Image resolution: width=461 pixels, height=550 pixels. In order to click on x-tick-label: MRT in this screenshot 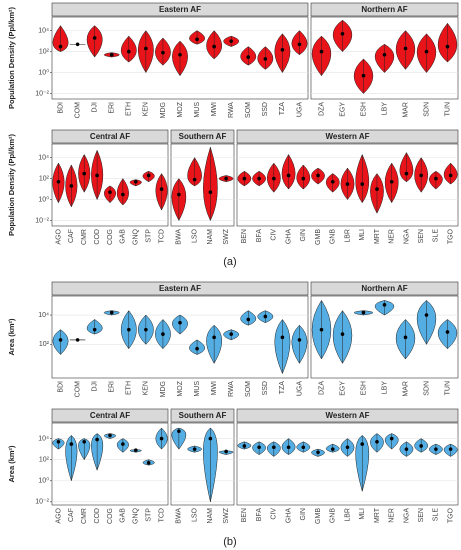, I will do `click(377, 515)`.